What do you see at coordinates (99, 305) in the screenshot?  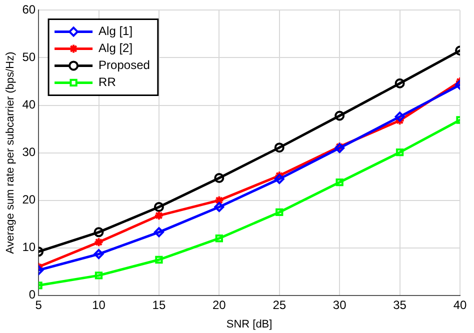 I see `x-tick-label: 10` at bounding box center [99, 305].